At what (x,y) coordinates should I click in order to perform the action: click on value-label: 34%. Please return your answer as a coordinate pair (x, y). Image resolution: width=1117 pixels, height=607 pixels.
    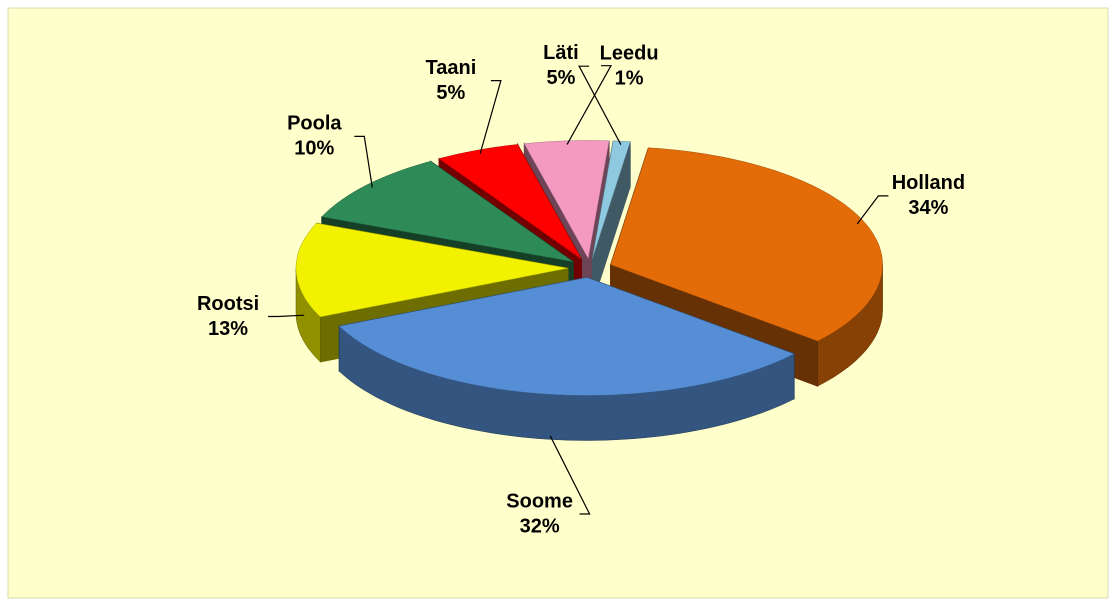
    Looking at the image, I should click on (928, 208).